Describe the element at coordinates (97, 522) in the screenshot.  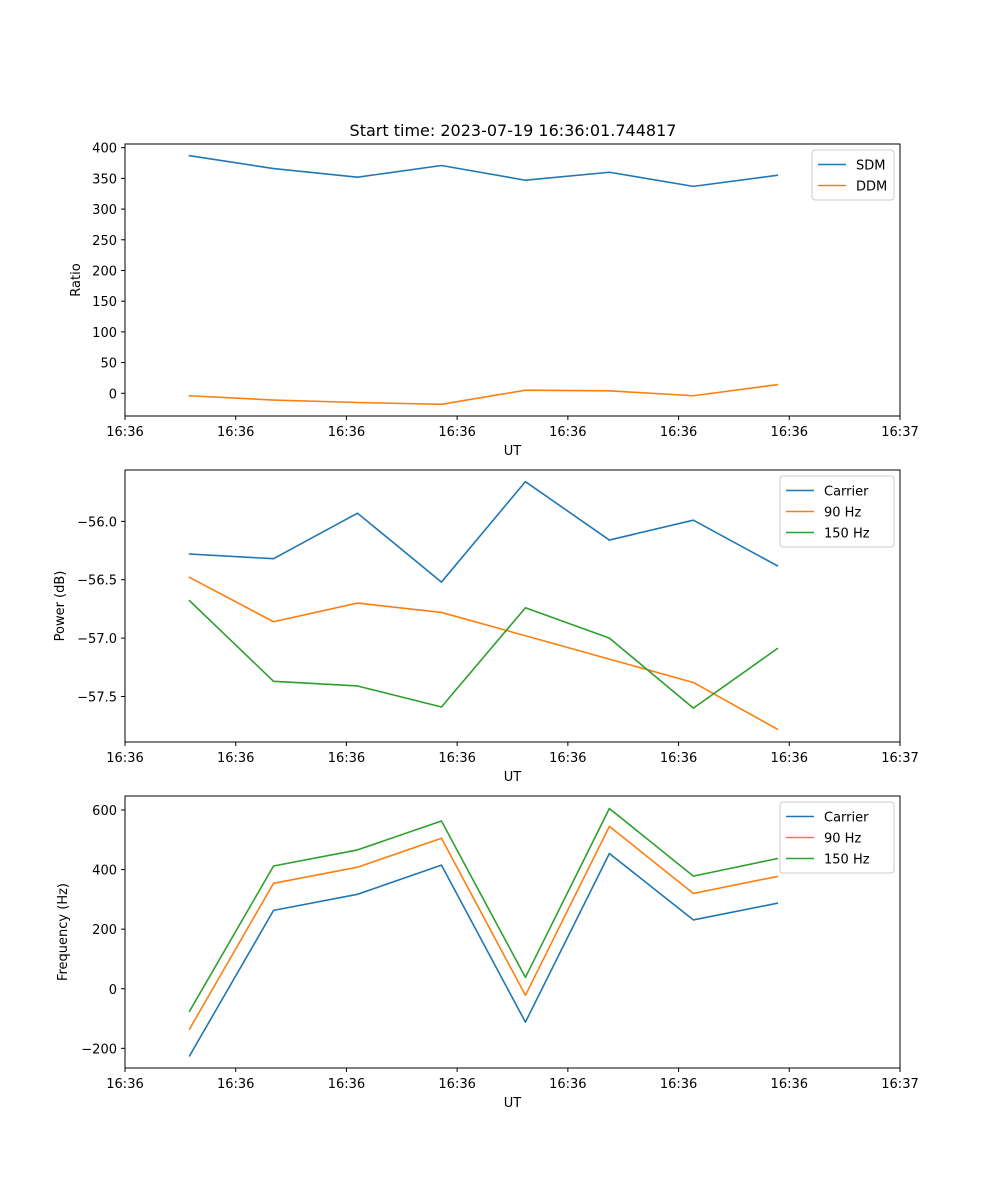
I see `y-tick-label: −56.0` at that location.